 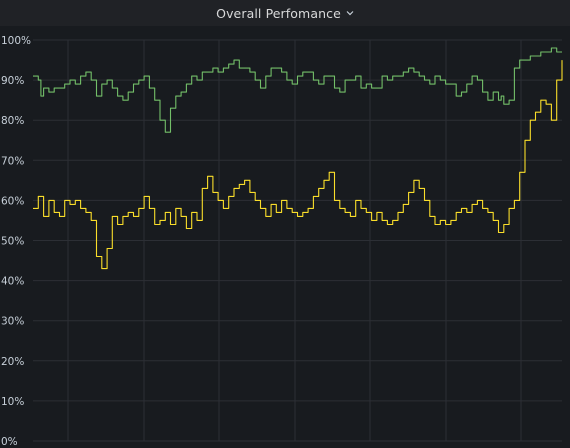 What do you see at coordinates (12, 201) in the screenshot?
I see `y-tick-label: 60%` at bounding box center [12, 201].